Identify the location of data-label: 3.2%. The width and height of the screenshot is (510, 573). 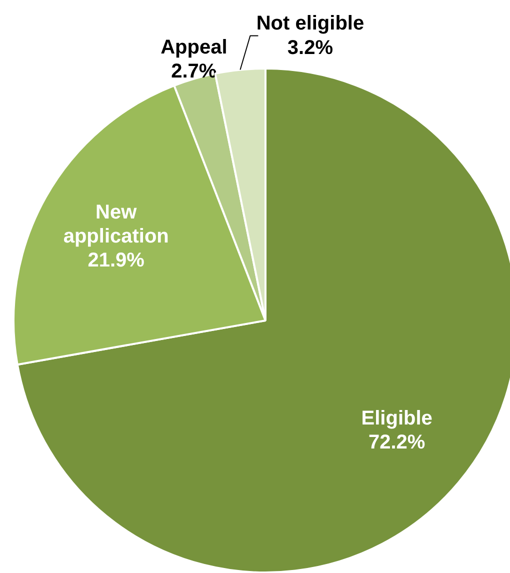
(310, 47).